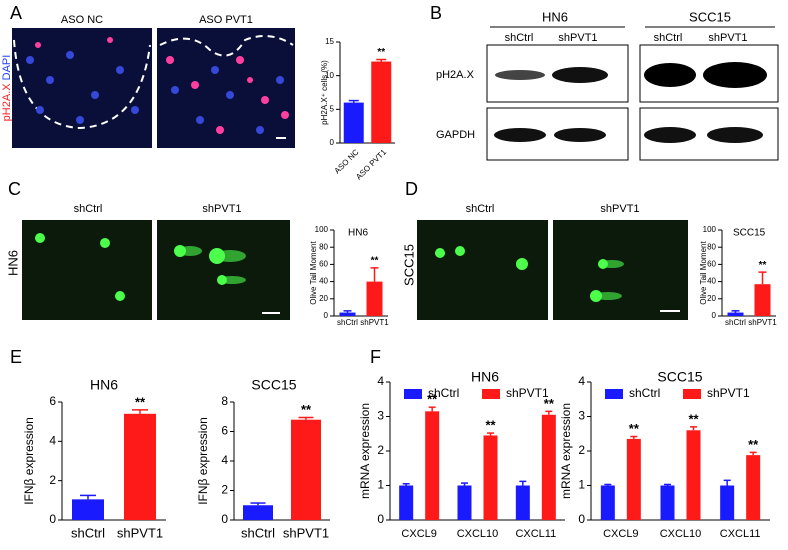 The image size is (788, 550). I want to click on x-tick-label: CXCL10, so click(681, 534).